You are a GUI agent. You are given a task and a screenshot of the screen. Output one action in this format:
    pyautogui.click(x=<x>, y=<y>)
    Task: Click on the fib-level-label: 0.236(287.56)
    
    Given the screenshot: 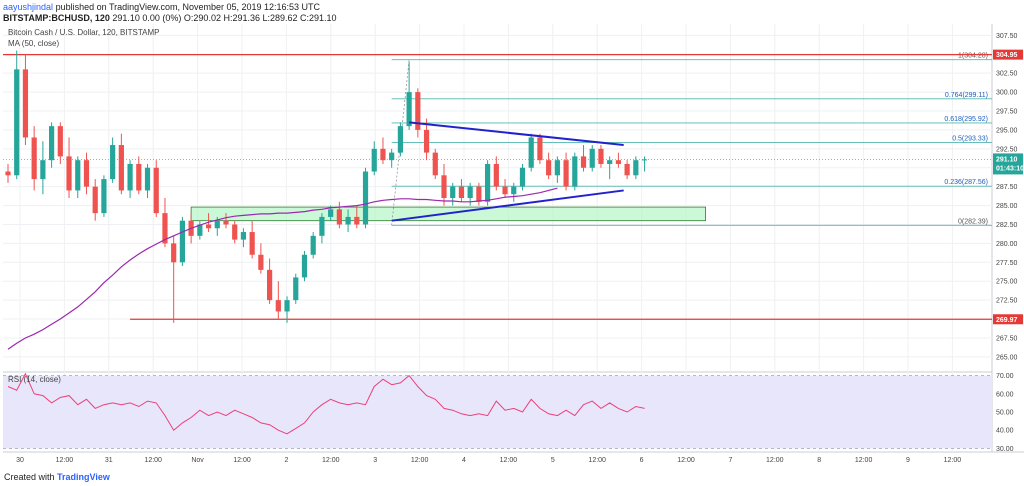 What is the action you would take?
    pyautogui.click(x=966, y=182)
    